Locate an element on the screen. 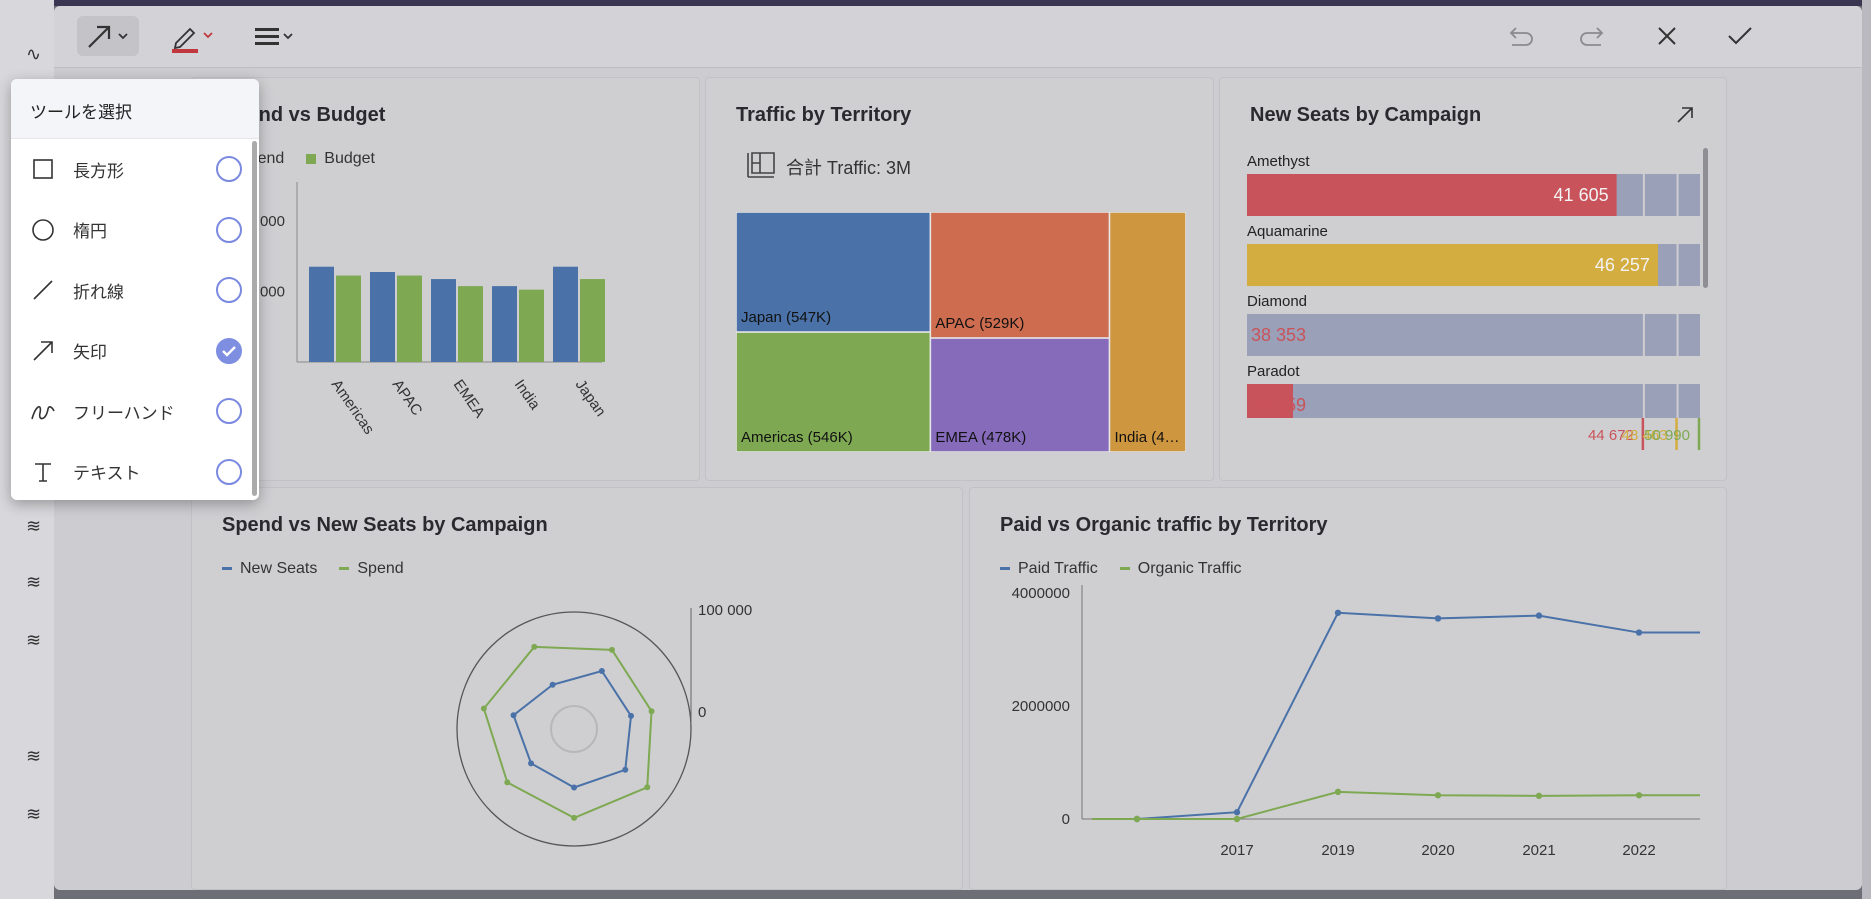 Image resolution: width=1871 pixels, height=899 pixels. y-tick-label: 0 is located at coordinates (1066, 819).